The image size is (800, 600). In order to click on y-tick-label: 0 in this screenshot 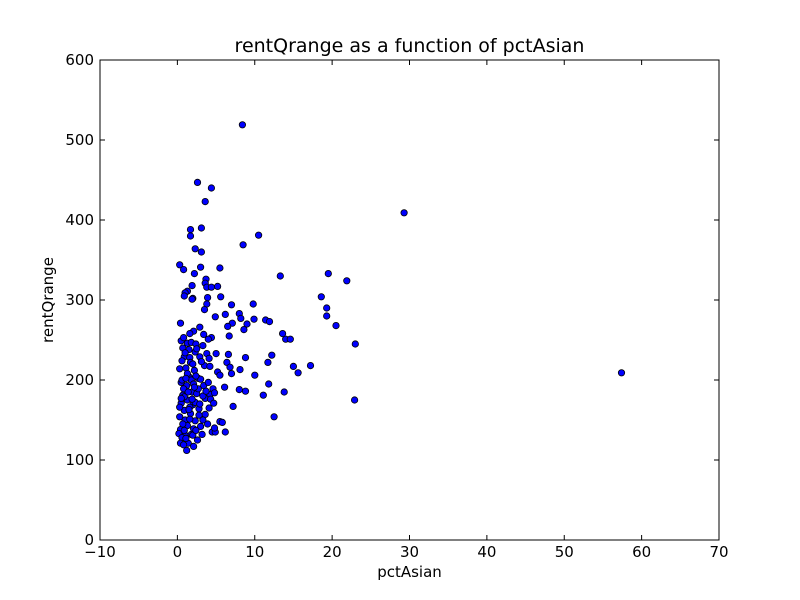, I will do `click(89, 540)`.